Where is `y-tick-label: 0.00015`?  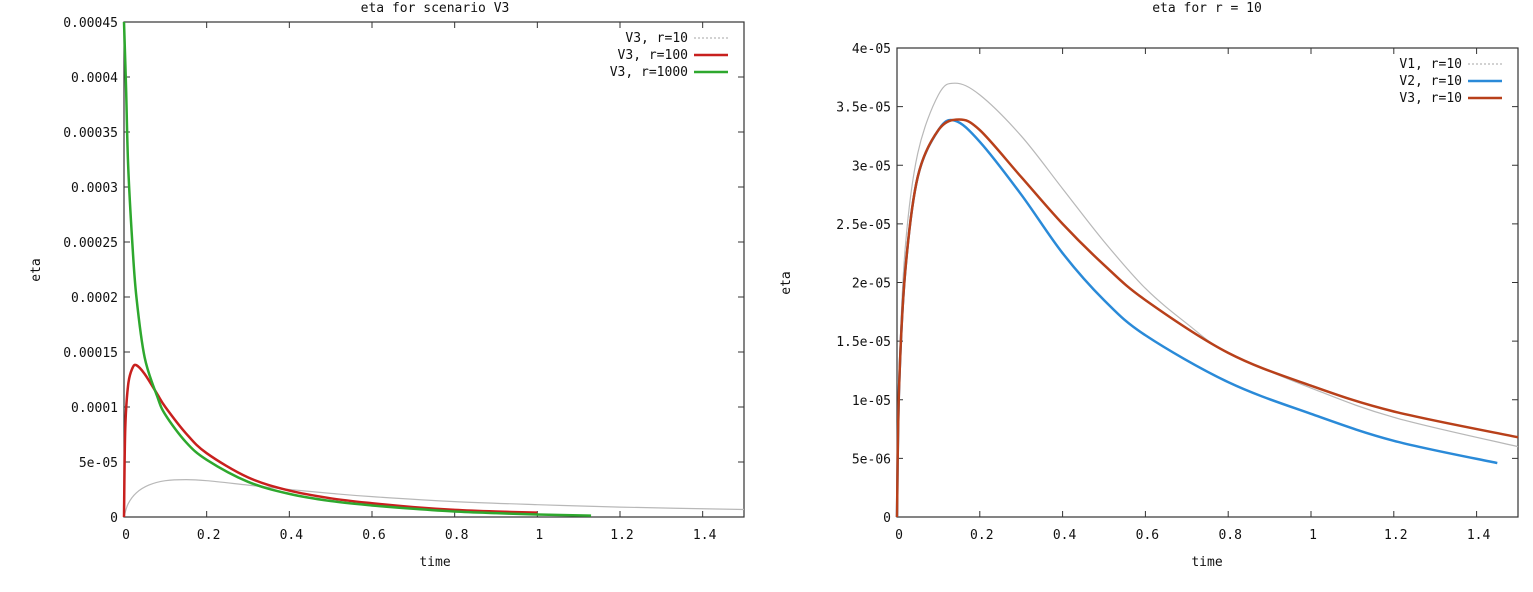
y-tick-label: 0.00015 is located at coordinates (90, 353).